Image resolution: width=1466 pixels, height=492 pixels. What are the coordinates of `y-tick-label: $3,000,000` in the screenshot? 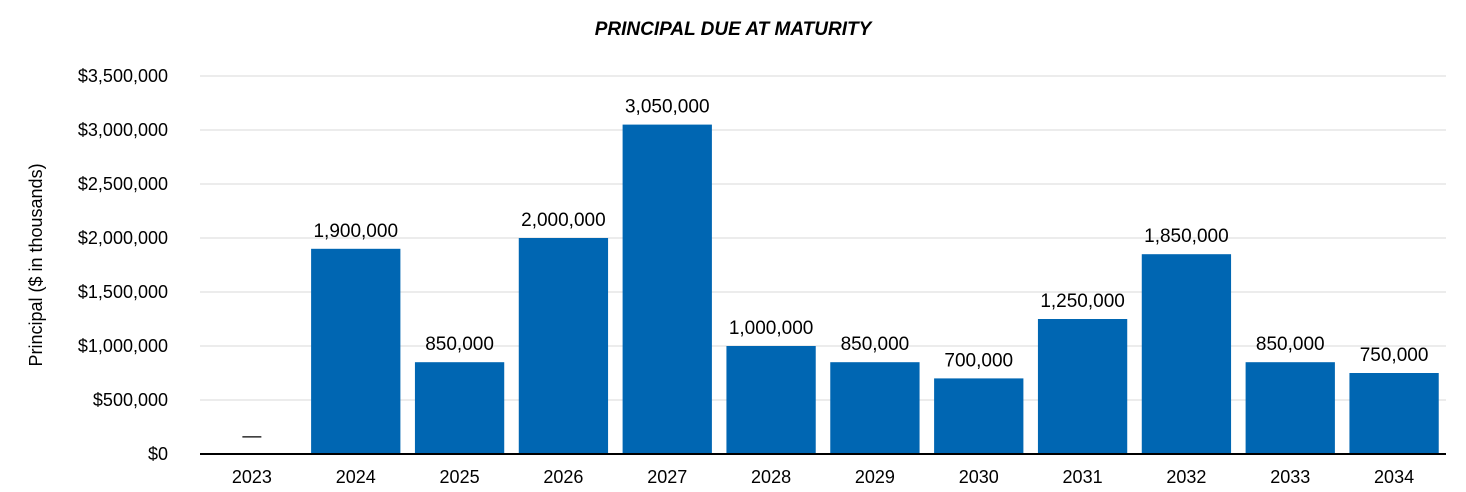 It's located at (123, 130).